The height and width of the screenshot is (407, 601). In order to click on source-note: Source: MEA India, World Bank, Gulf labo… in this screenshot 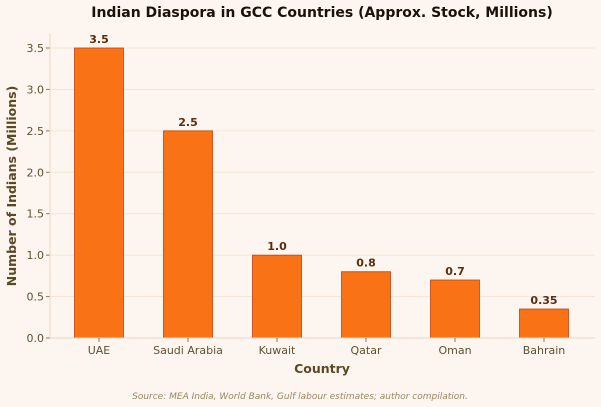, I will do `click(300, 397)`.